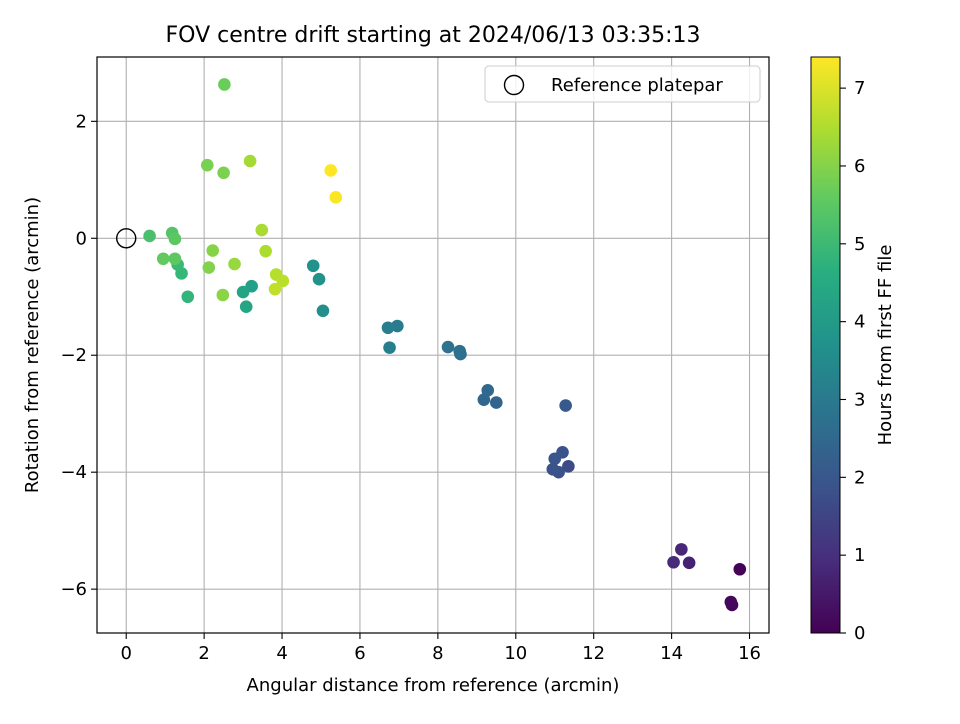  What do you see at coordinates (859, 555) in the screenshot?
I see `colorbar-tick-label: 1` at bounding box center [859, 555].